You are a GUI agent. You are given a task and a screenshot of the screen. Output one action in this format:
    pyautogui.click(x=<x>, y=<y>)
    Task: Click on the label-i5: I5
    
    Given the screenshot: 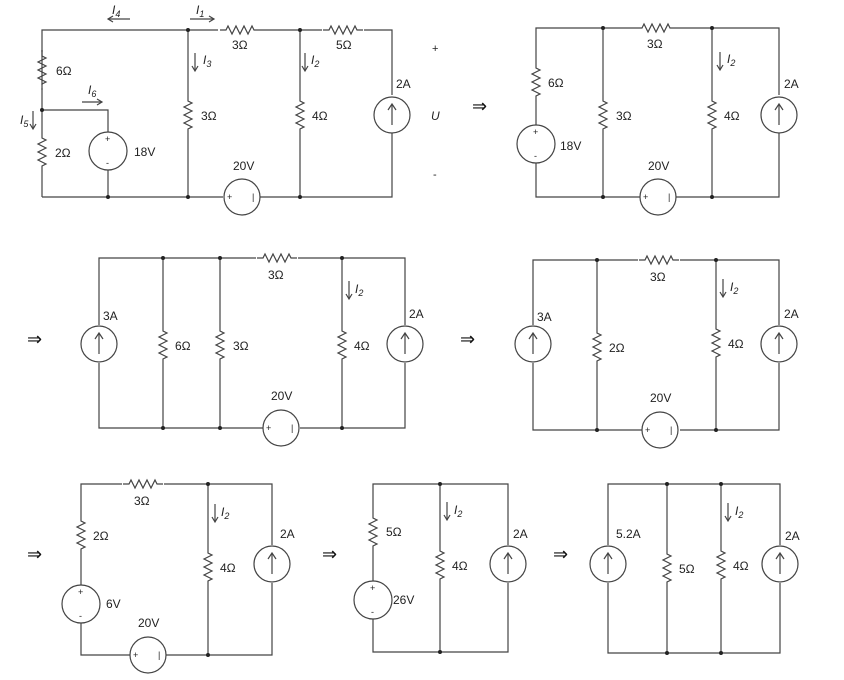 What is the action you would take?
    pyautogui.click(x=24, y=121)
    